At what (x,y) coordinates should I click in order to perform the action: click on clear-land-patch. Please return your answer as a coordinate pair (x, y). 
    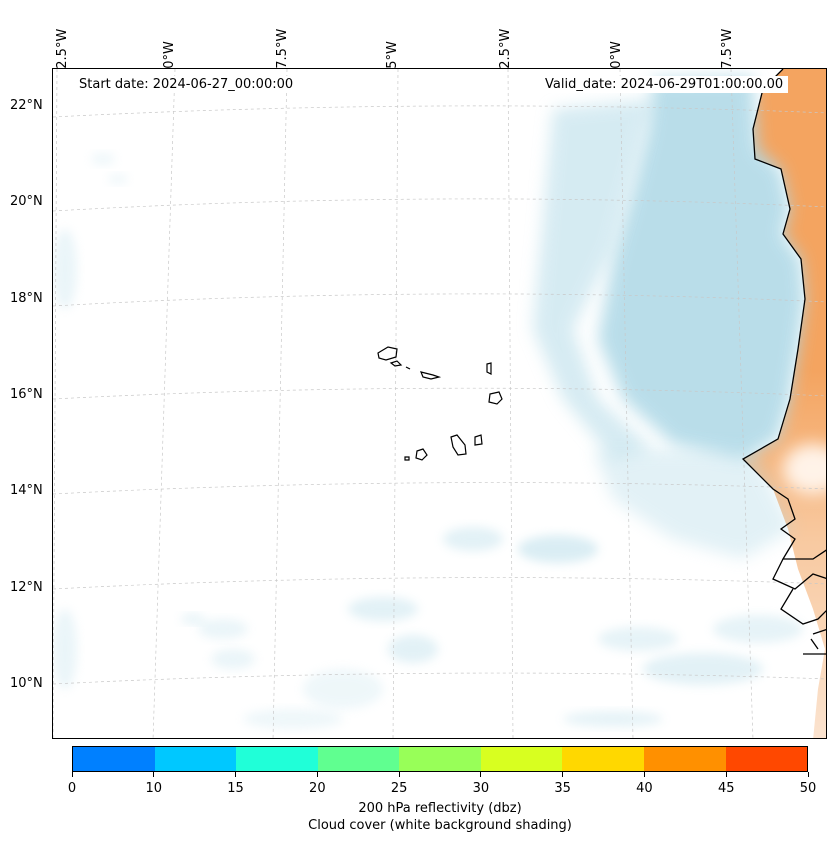
    Looking at the image, I should click on (804, 469).